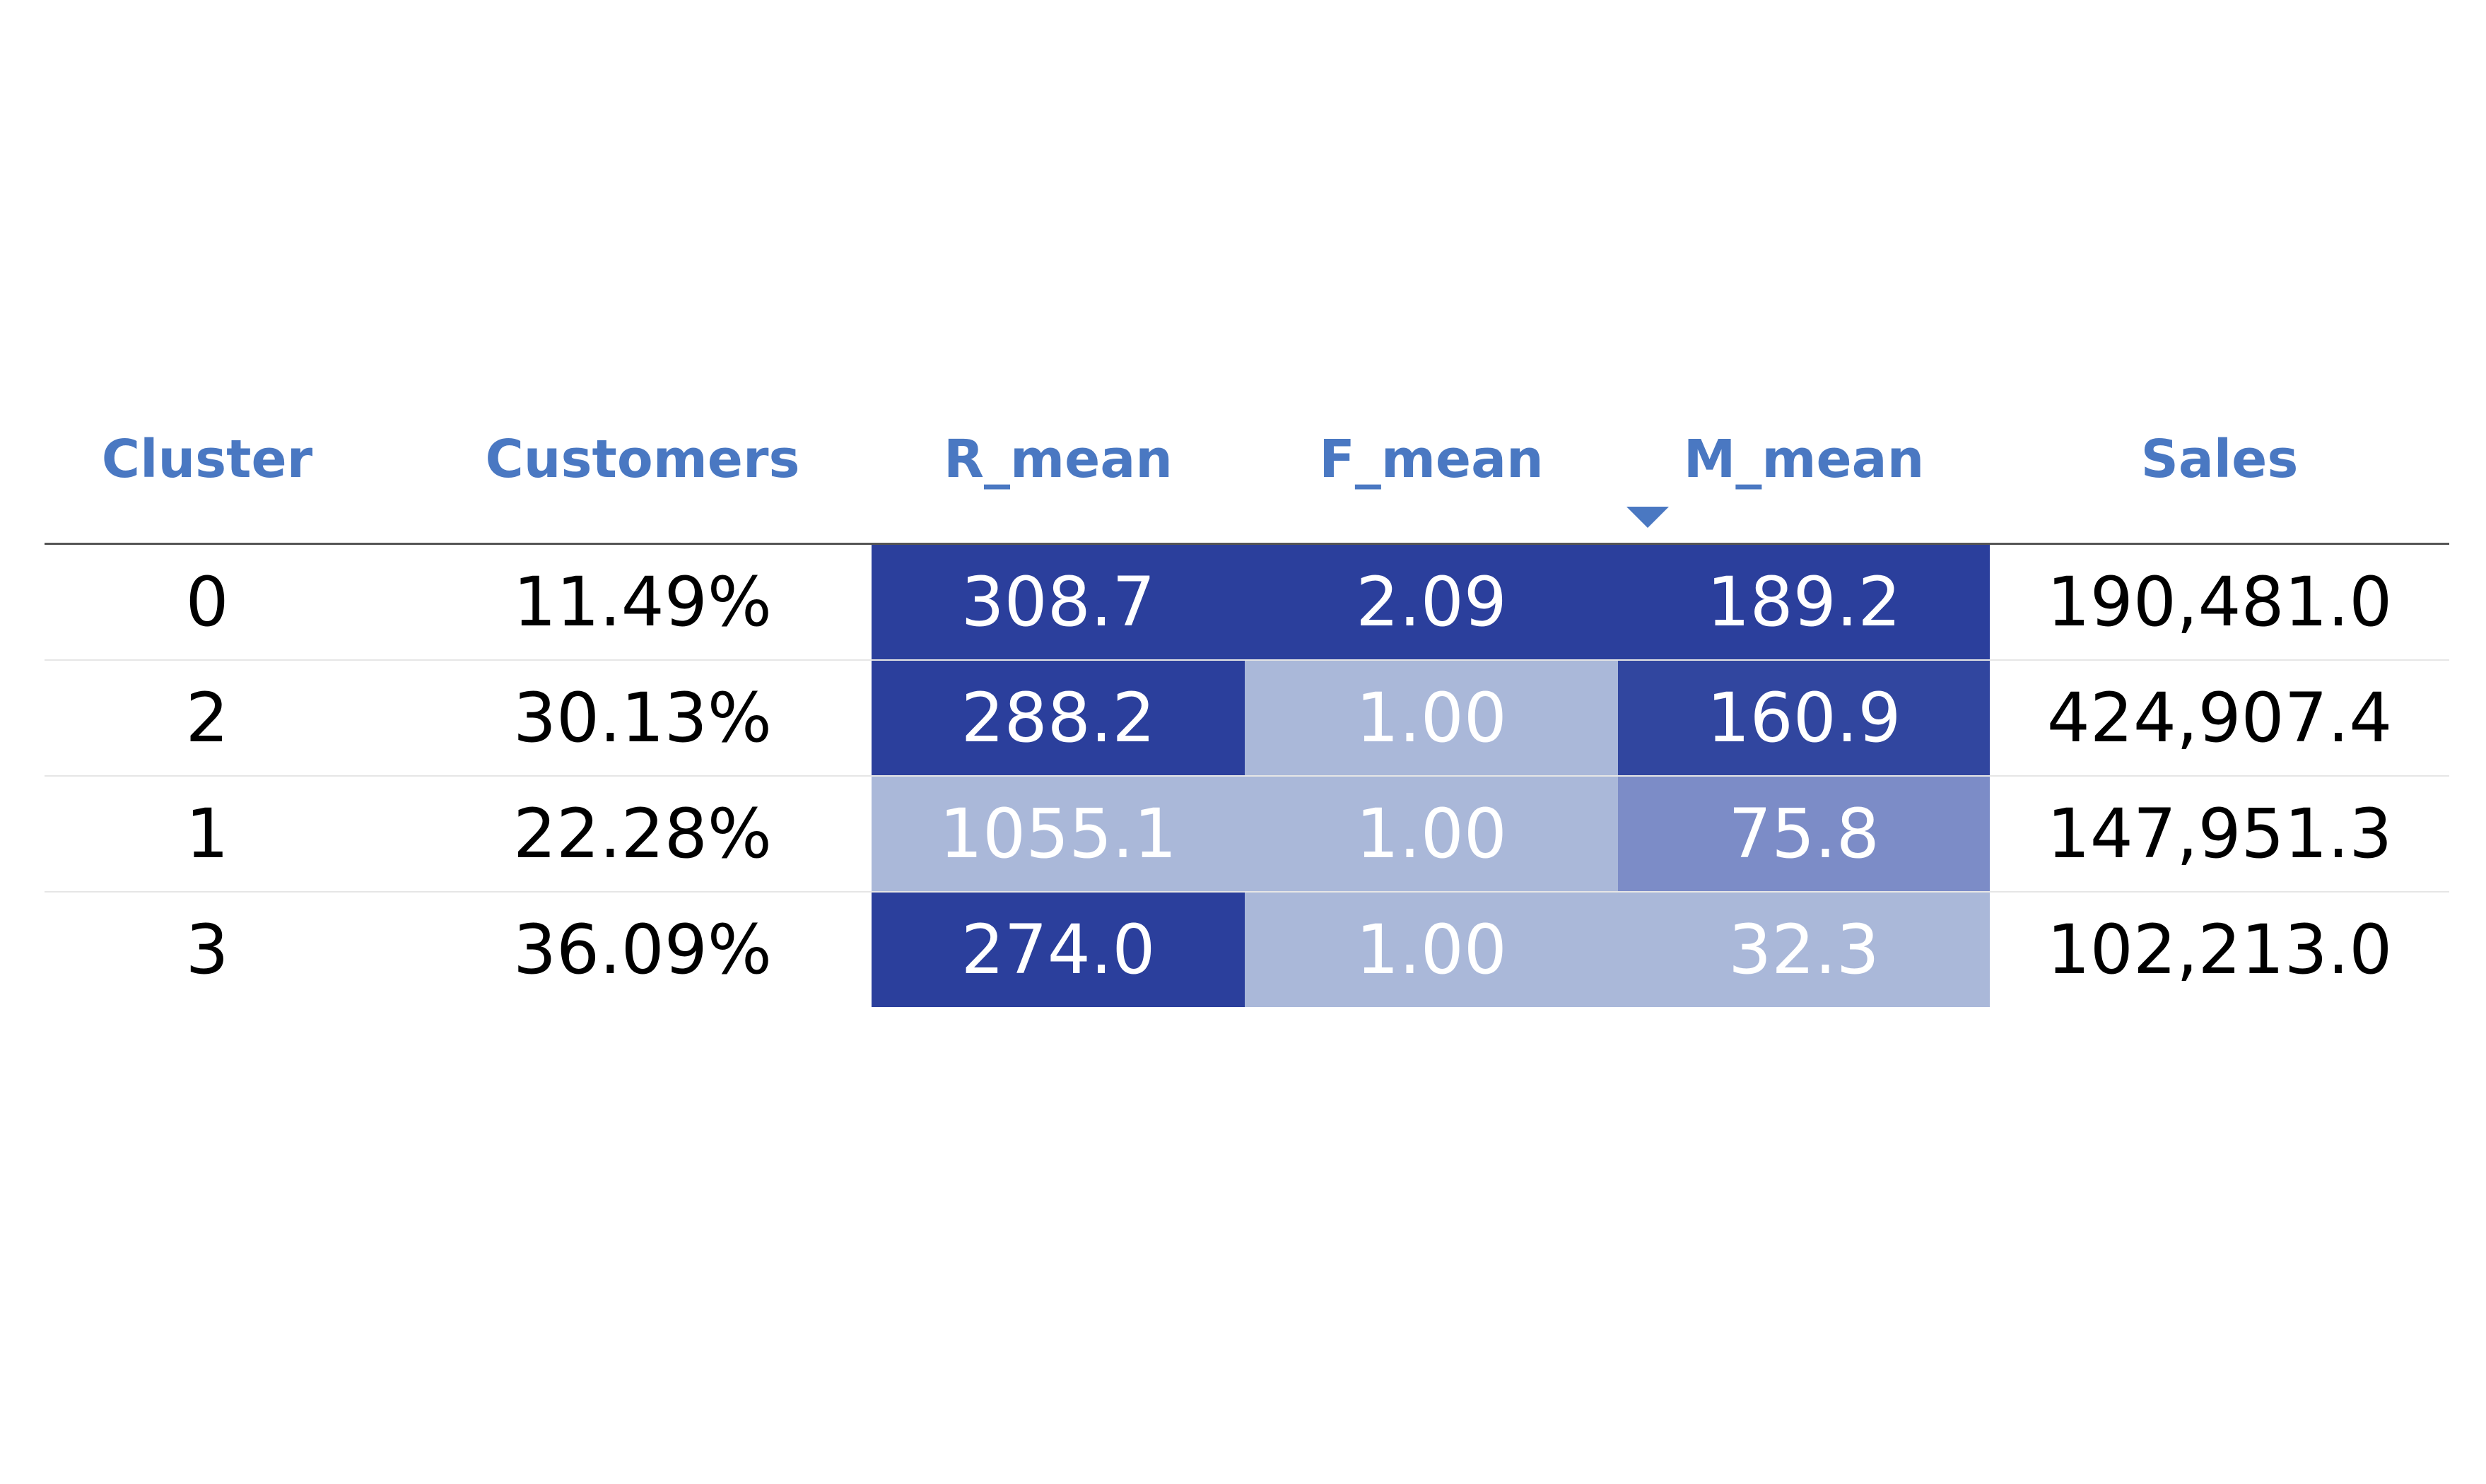  I want to click on cell-cluster: 0, so click(207, 602).